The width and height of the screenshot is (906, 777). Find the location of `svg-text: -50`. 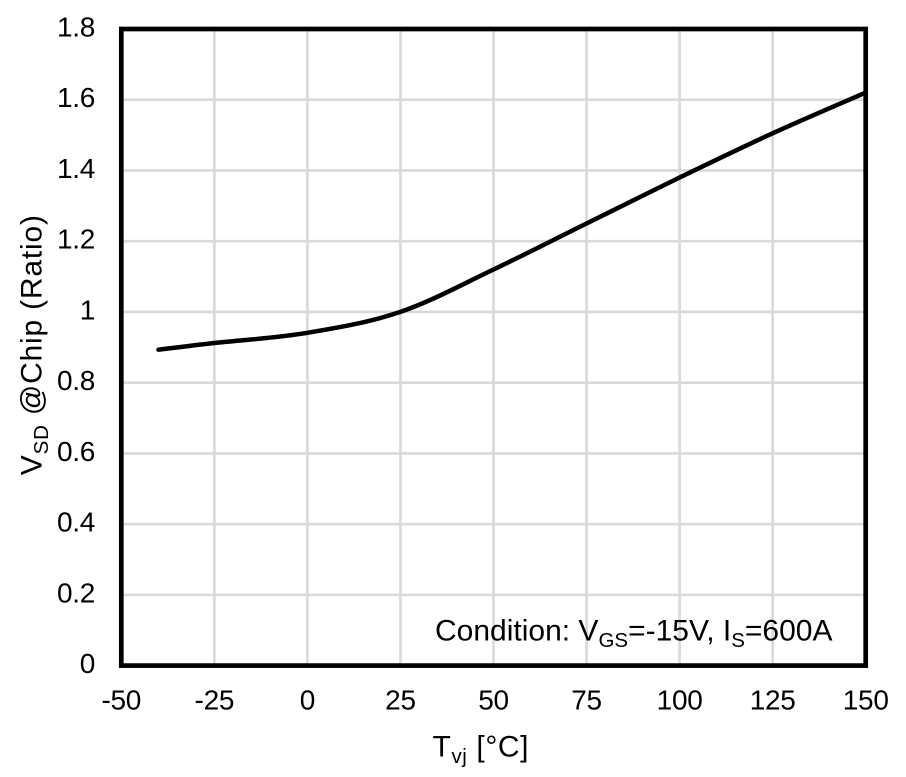

svg-text: -50 is located at coordinates (122, 699).